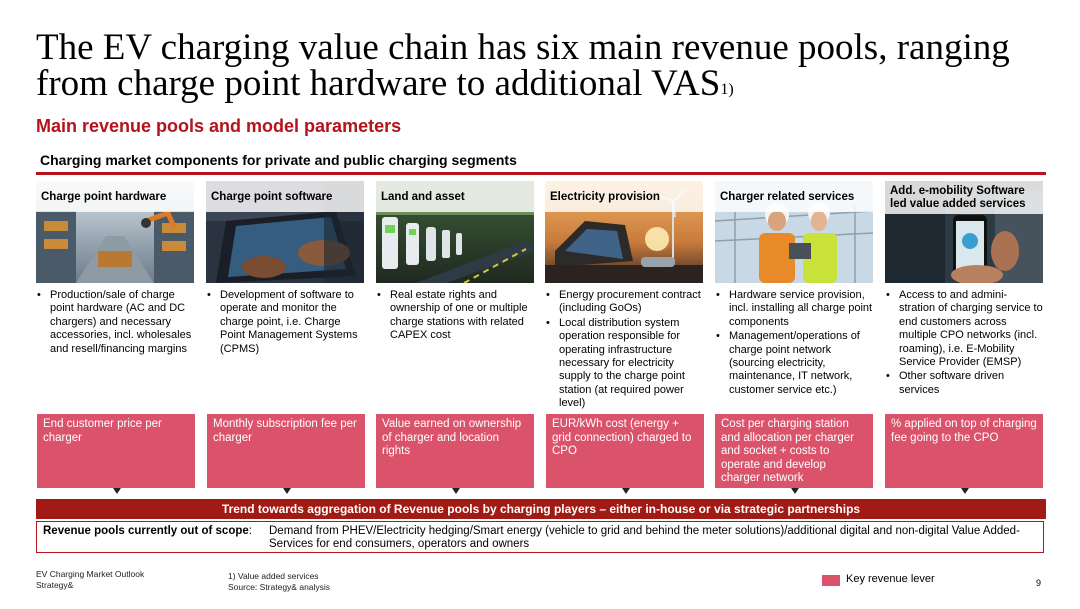 Image resolution: width=1080 pixels, height=609 pixels. I want to click on lever-box-charge-point-hardware: End customer price per charger, so click(116, 451).